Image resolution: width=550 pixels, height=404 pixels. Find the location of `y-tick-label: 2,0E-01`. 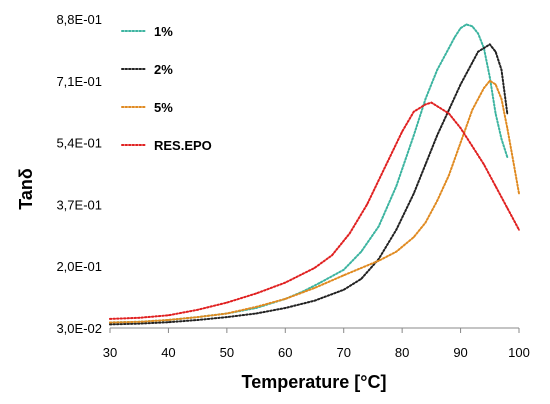

y-tick-label: 2,0E-01 is located at coordinates (79, 266).